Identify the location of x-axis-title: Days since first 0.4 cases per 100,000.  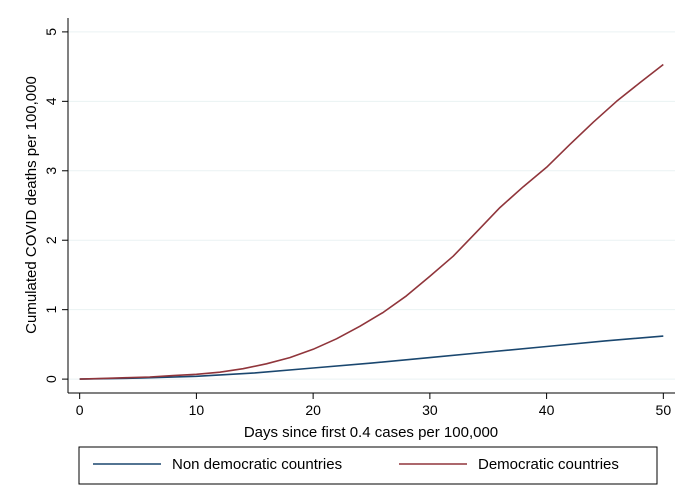
(371, 432).